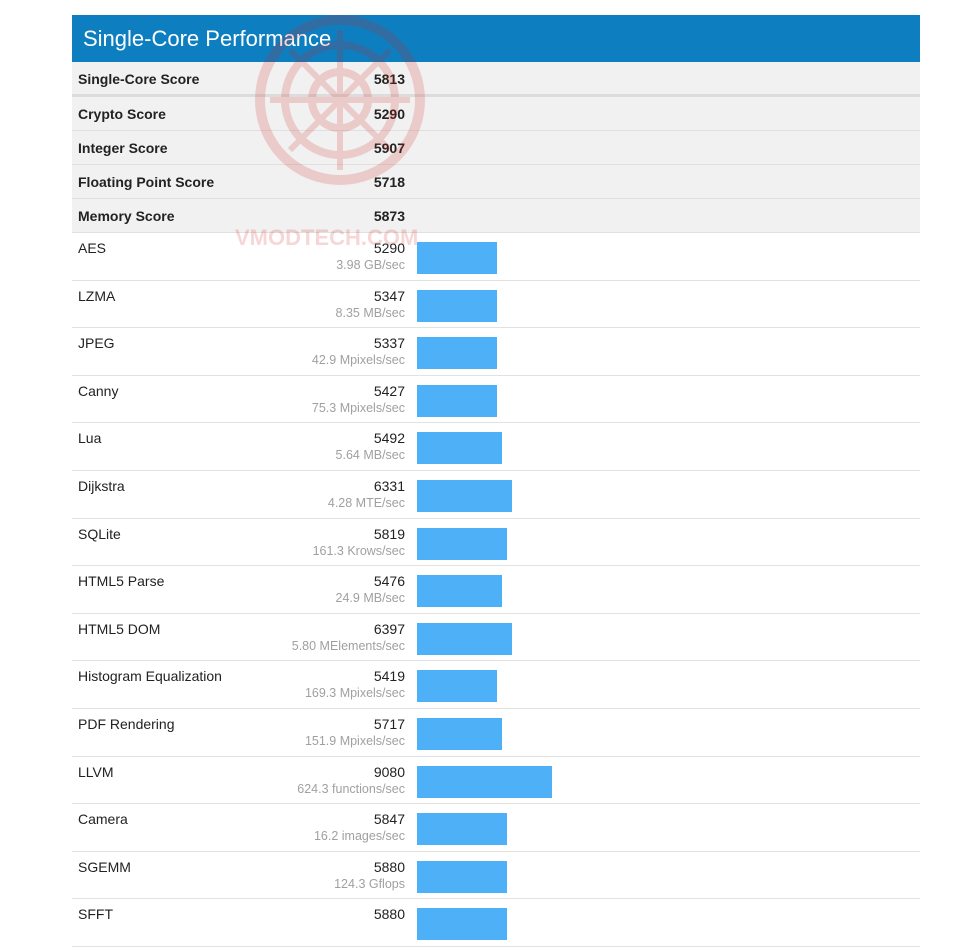  What do you see at coordinates (96, 771) in the screenshot?
I see `benchmark-name: LLVM` at bounding box center [96, 771].